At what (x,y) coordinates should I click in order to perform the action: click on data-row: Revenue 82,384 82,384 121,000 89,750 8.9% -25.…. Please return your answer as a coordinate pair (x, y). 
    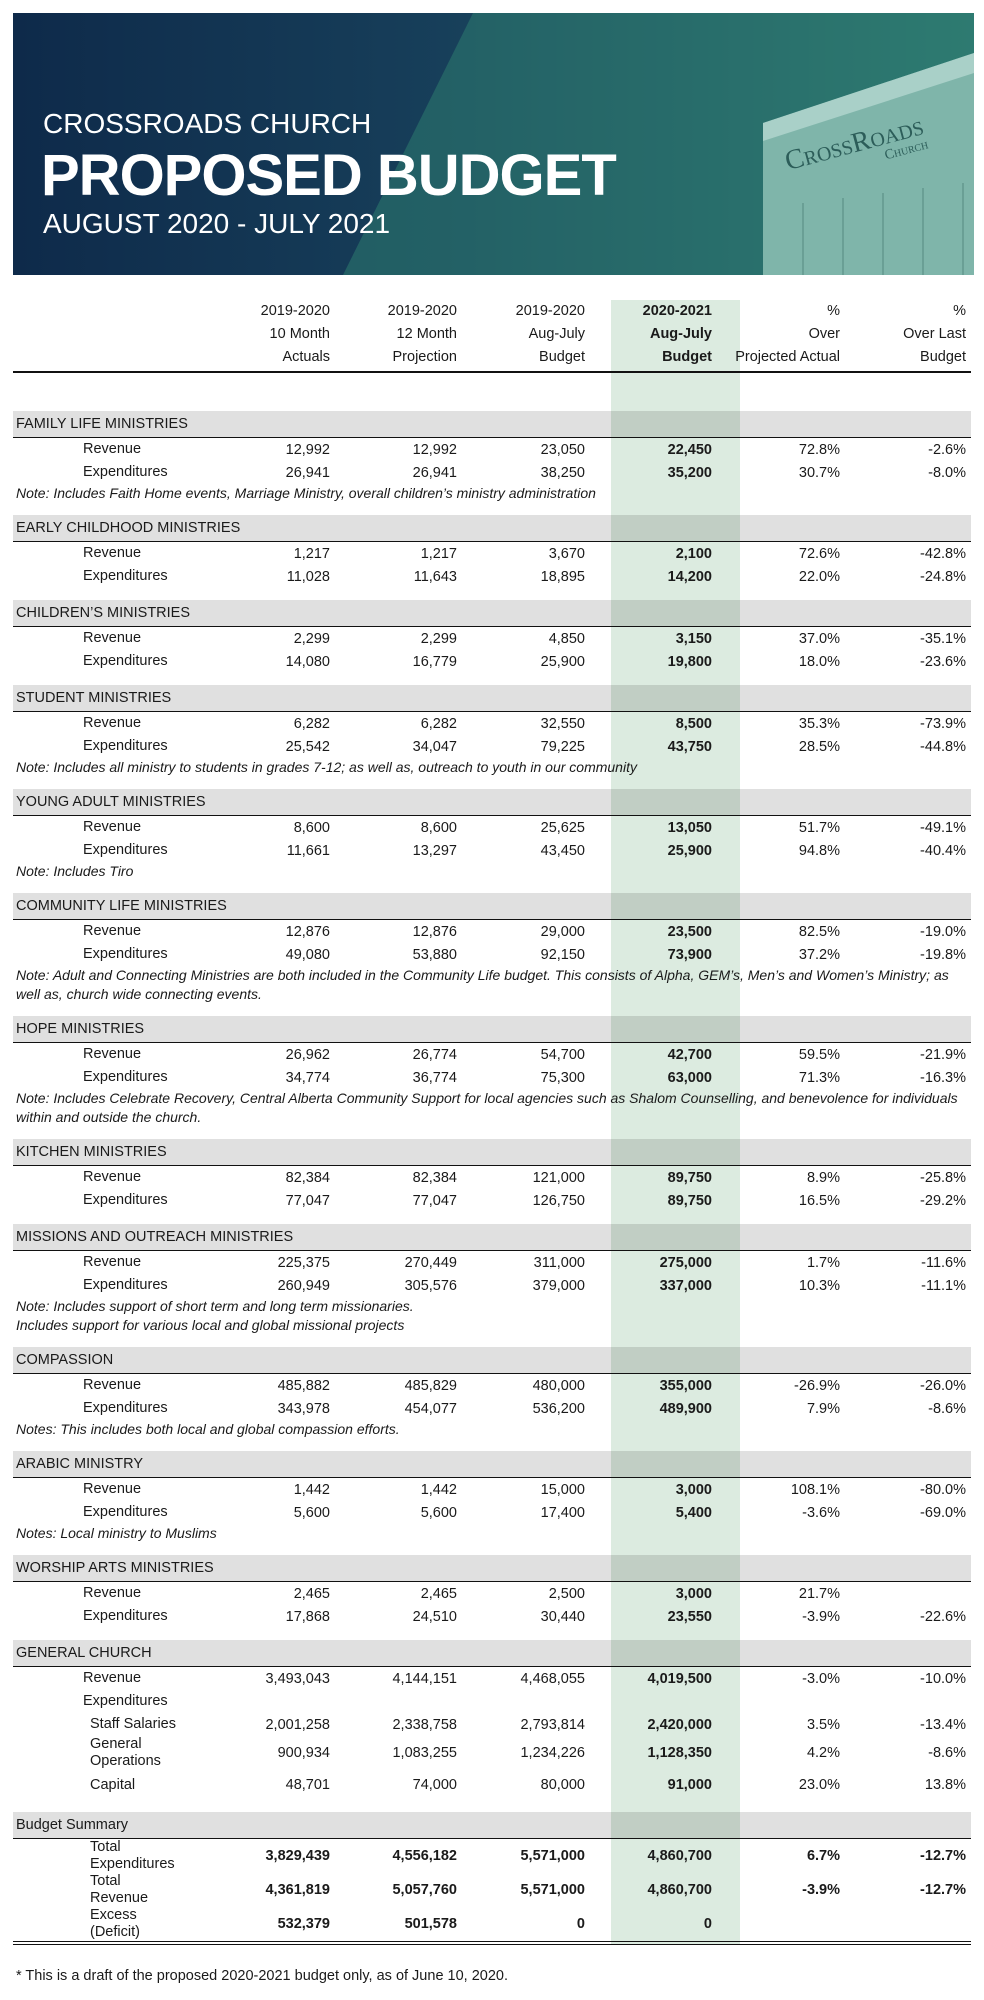
    Looking at the image, I should click on (492, 1177).